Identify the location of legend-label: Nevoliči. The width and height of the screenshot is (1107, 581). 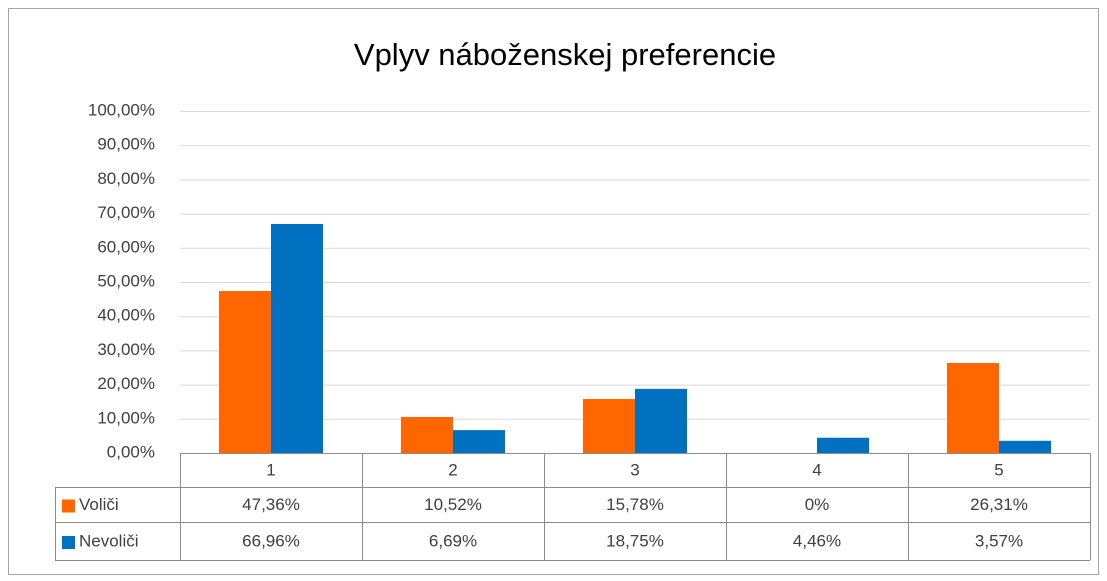
(109, 540).